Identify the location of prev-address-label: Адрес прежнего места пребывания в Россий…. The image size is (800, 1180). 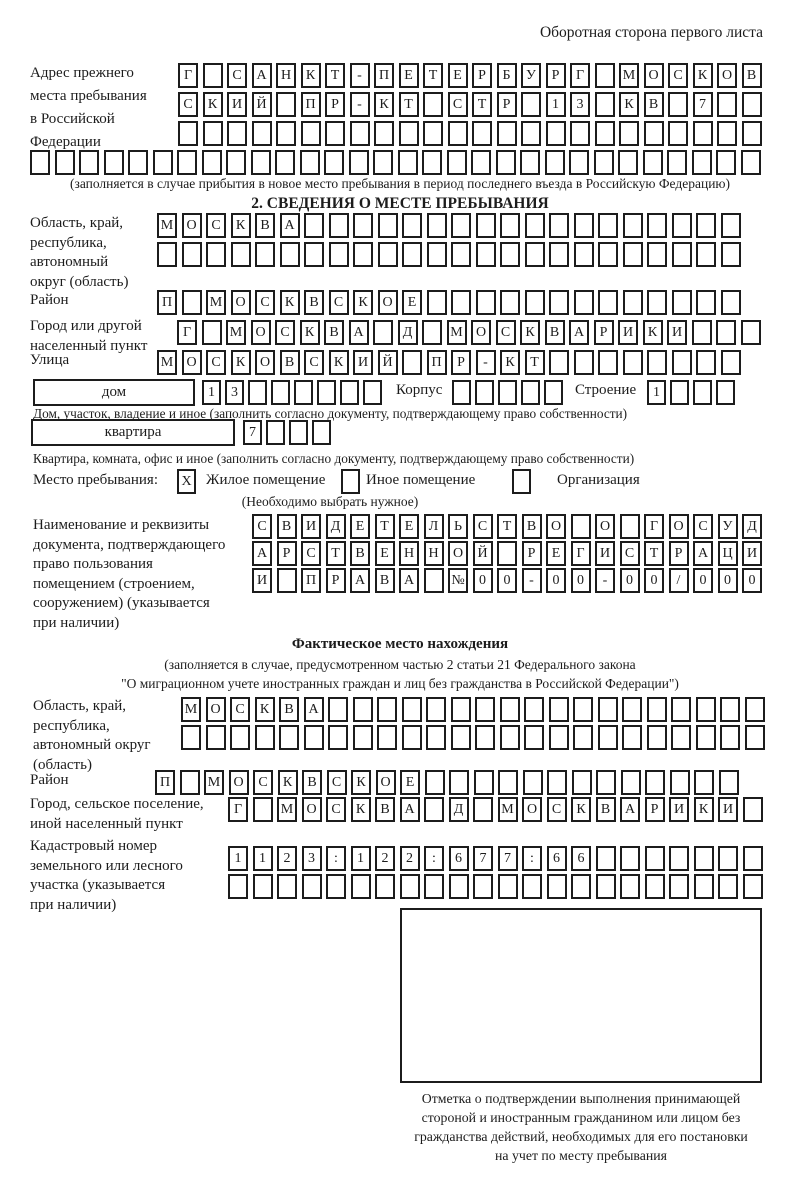
(88, 107).